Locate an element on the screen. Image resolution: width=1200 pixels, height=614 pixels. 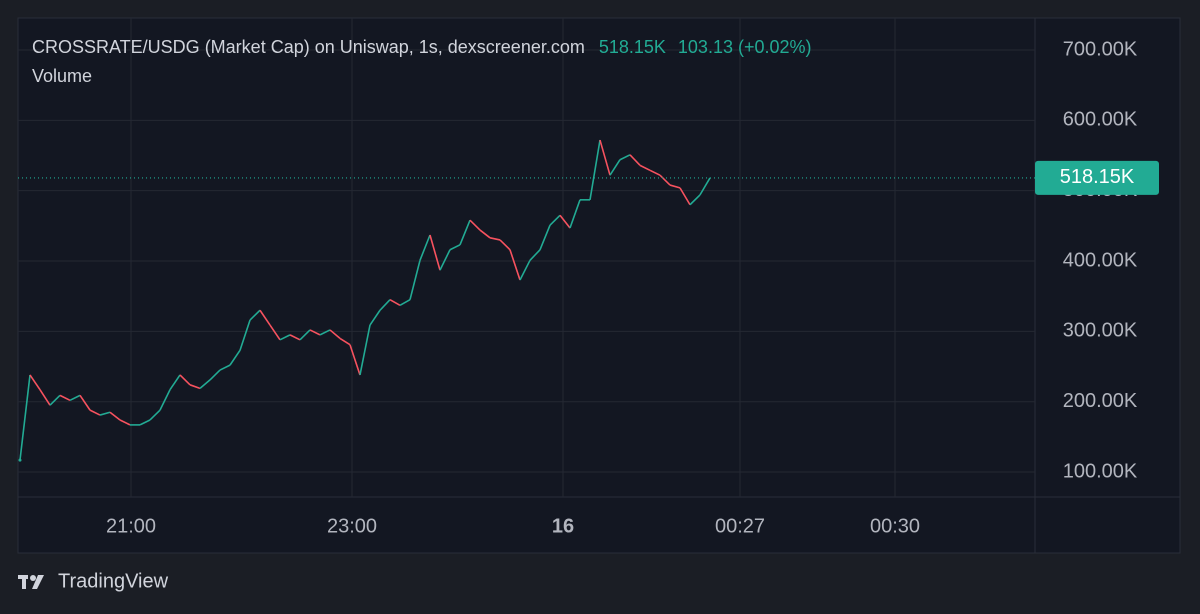
x-tick-label: 00:27 is located at coordinates (740, 526).